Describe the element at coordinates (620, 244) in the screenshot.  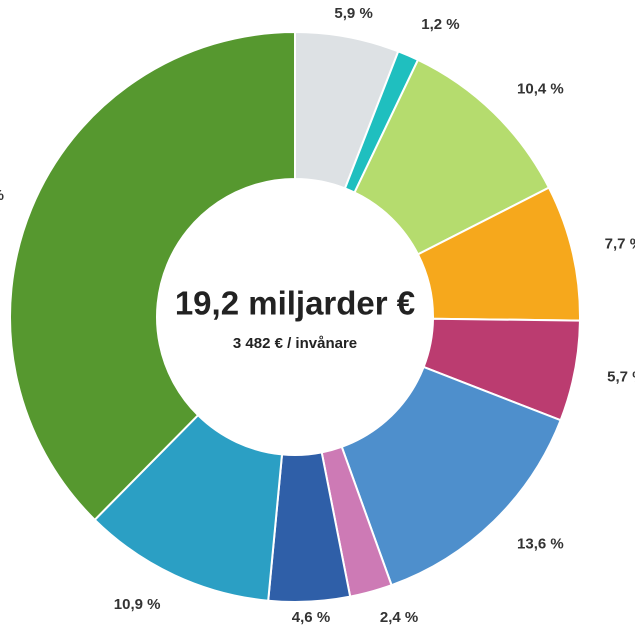
I see `value-label: 7,7 %` at that location.